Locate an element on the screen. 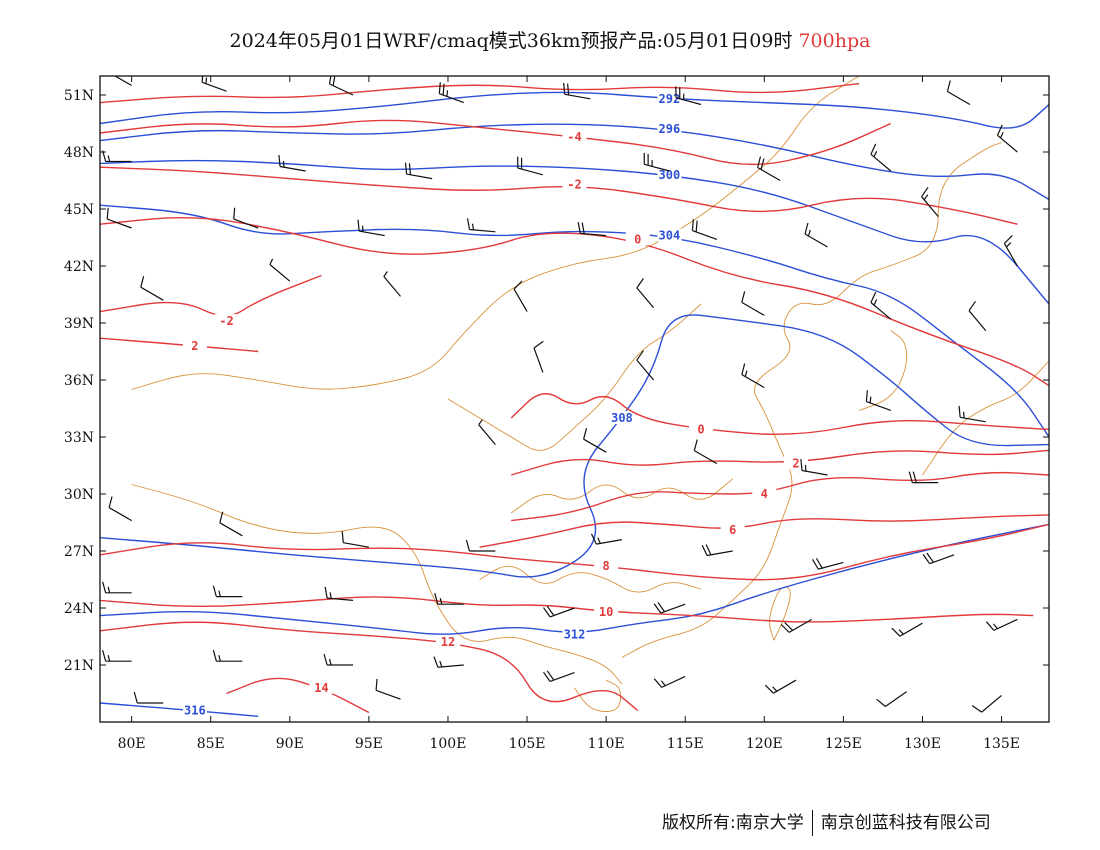  contour-label: 14 is located at coordinates (321, 688).